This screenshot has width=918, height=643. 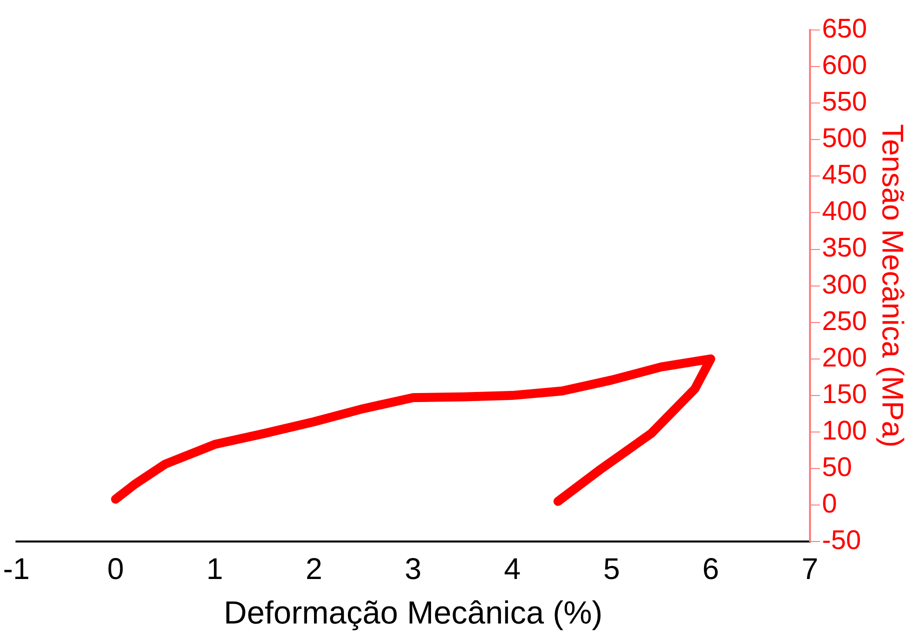 I want to click on y-tick-label: 500, so click(x=845, y=138).